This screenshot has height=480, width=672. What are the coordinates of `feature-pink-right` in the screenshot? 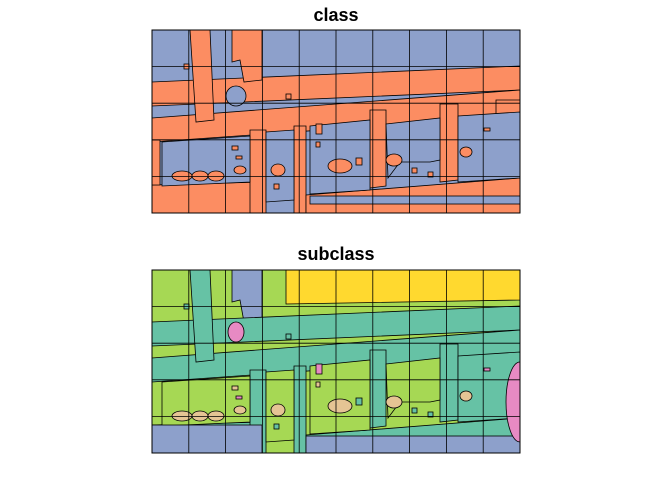 It's located at (512, 402).